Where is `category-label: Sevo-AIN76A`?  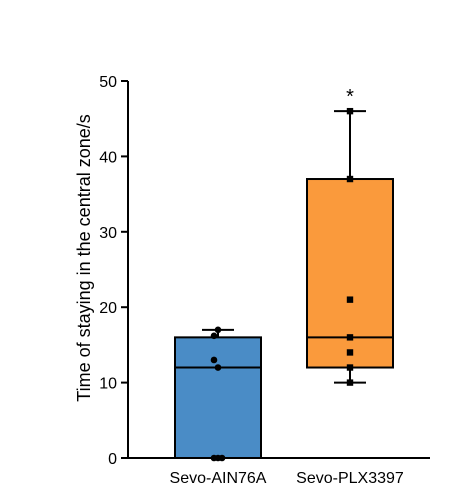
category-label: Sevo-AIN76A is located at coordinates (218, 478).